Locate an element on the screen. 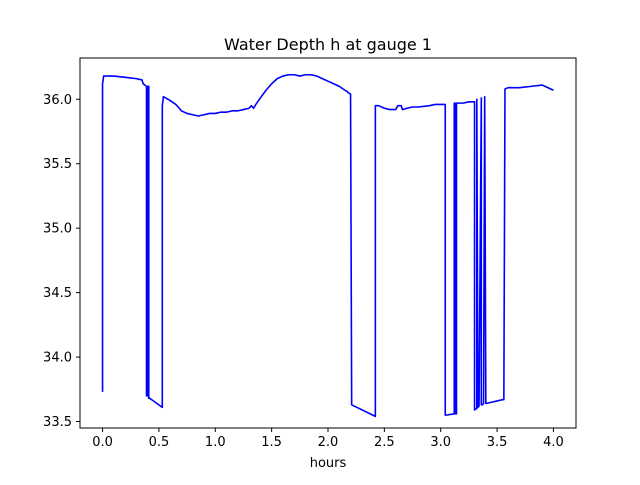 The height and width of the screenshot is (485, 640). x-tick-label: 2.5 is located at coordinates (384, 442).